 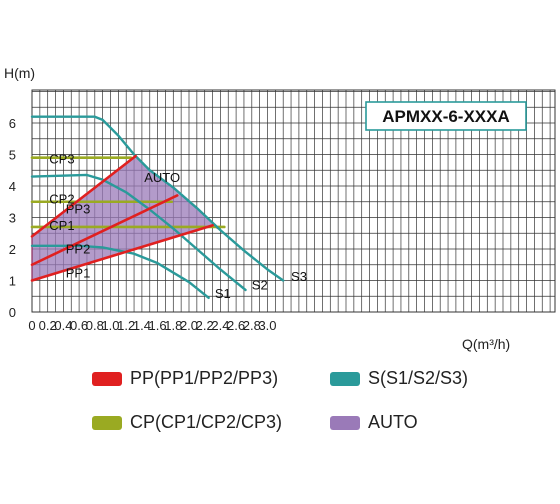 I want to click on y-axis-label: H(m), so click(x=19, y=73).